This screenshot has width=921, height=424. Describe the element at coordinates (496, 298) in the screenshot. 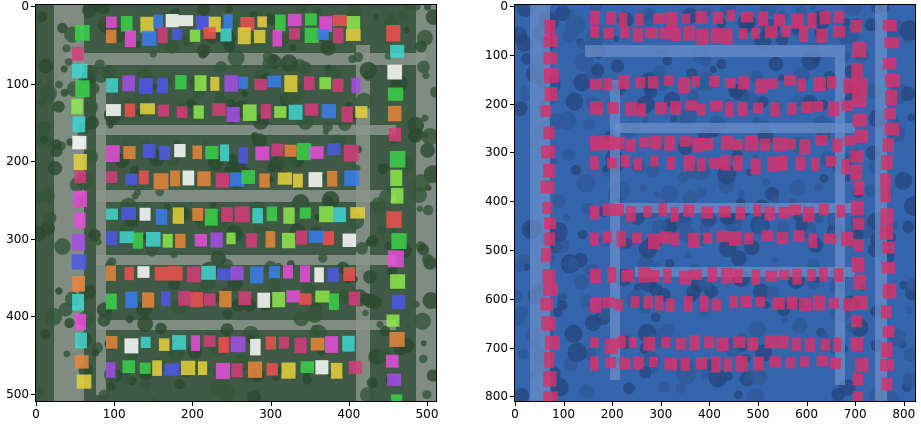

I see `y-tick-label: 600` at that location.